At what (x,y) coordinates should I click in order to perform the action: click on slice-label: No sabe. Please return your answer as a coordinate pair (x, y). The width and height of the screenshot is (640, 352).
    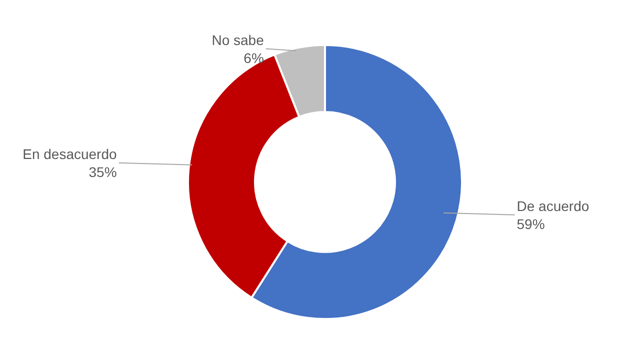
    Looking at the image, I should click on (238, 40).